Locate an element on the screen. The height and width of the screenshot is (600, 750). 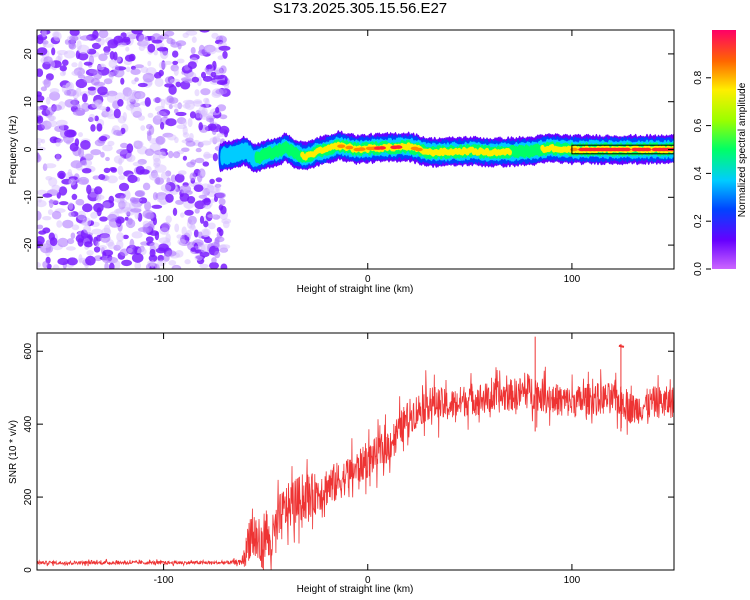
spectrogram-y-tick-label: 20 is located at coordinates (28, 54).